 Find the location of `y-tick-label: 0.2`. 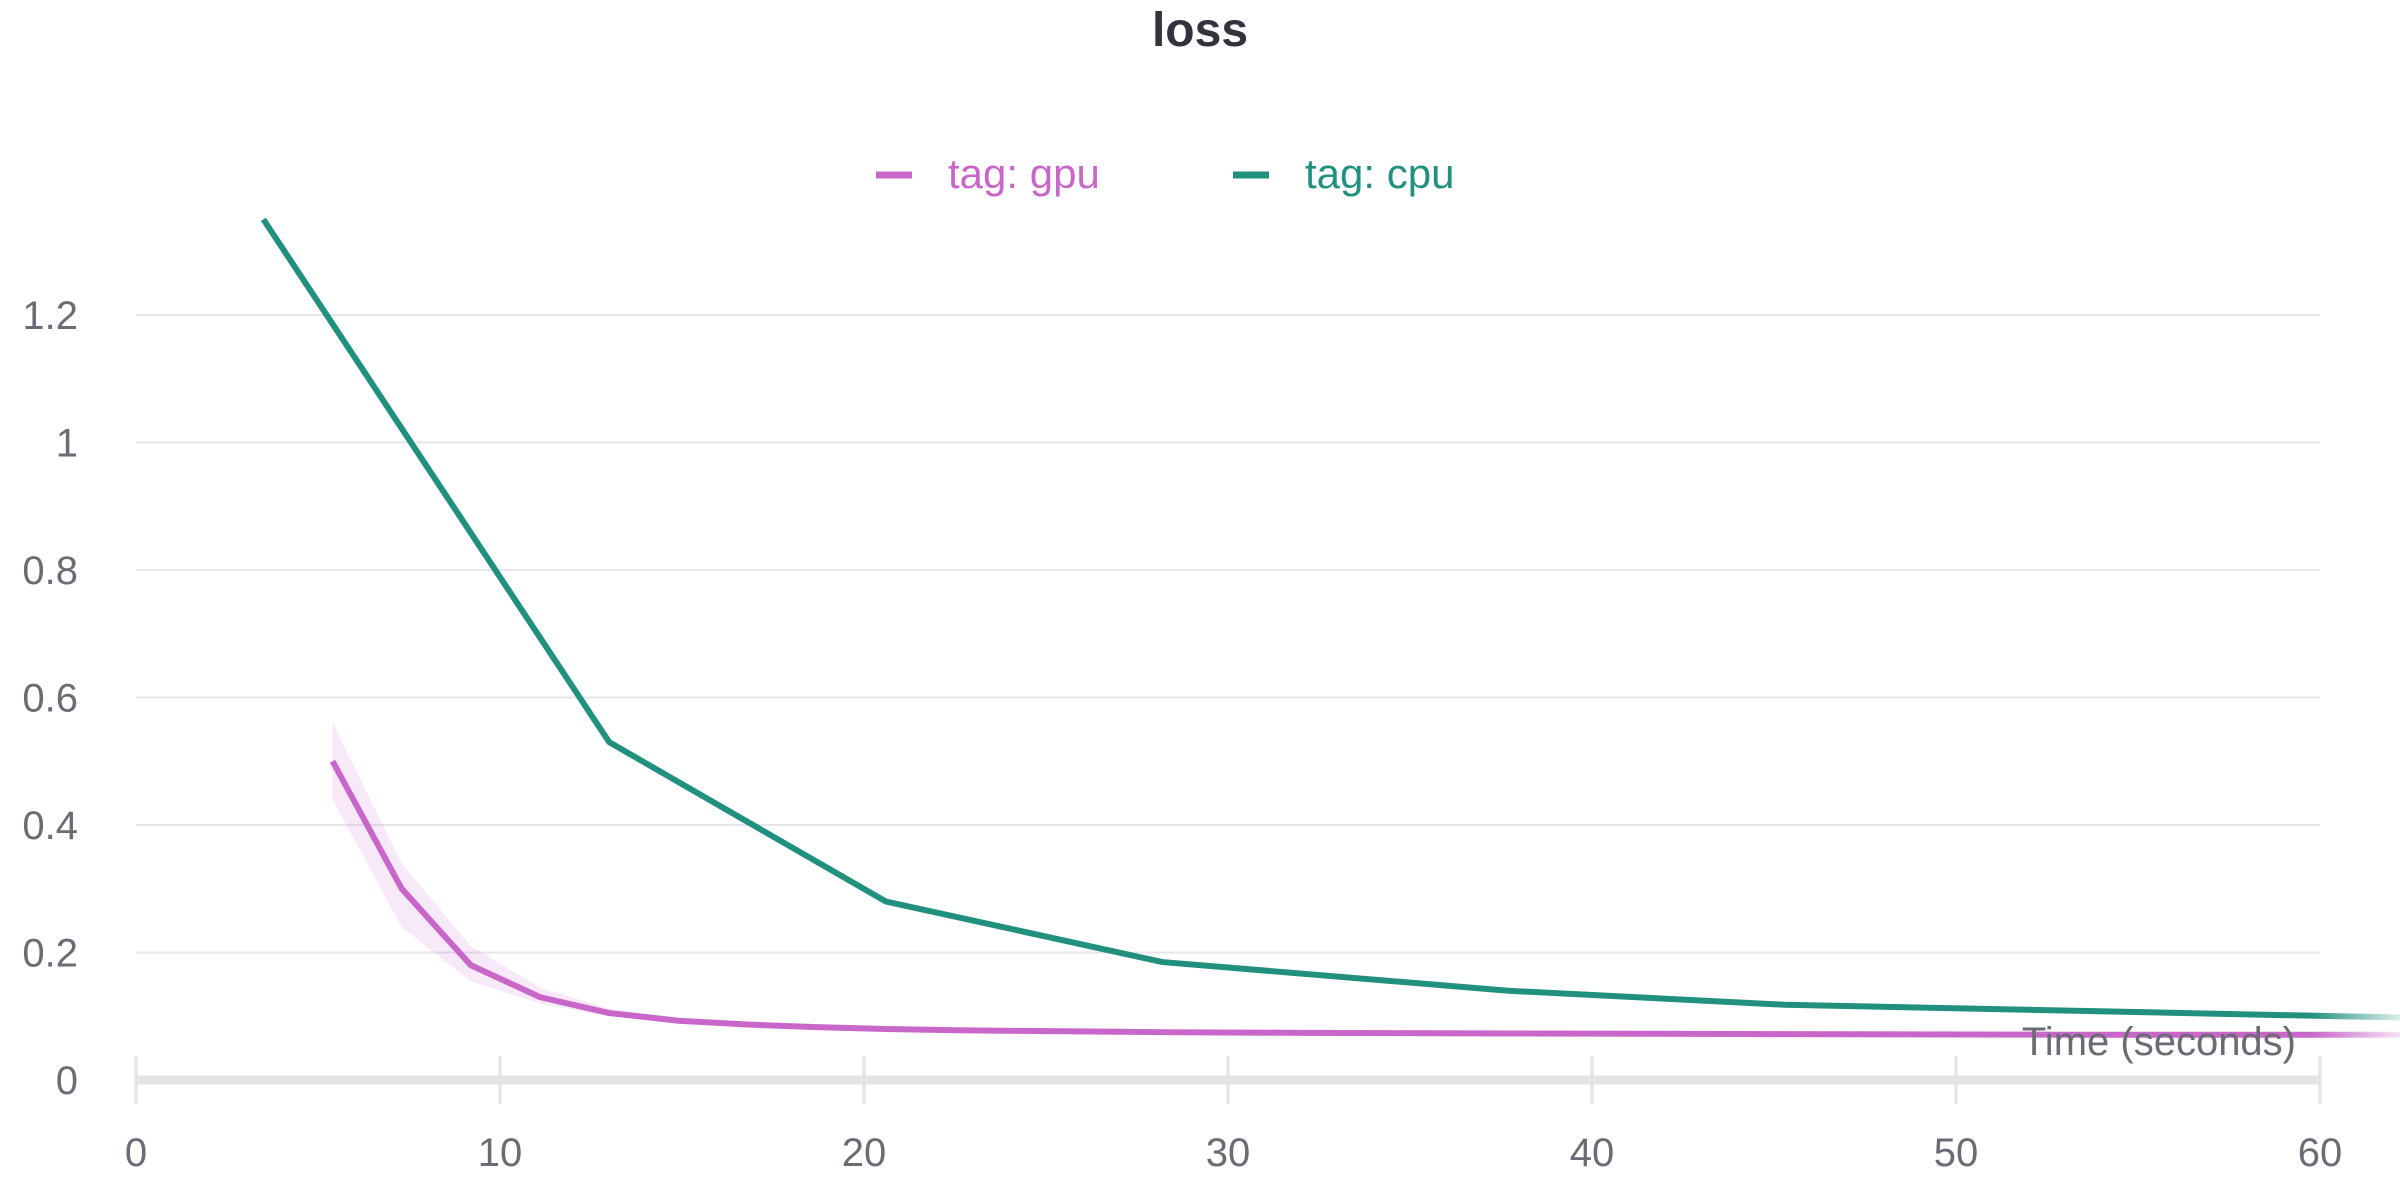

y-tick-label: 0.2 is located at coordinates (50, 954).